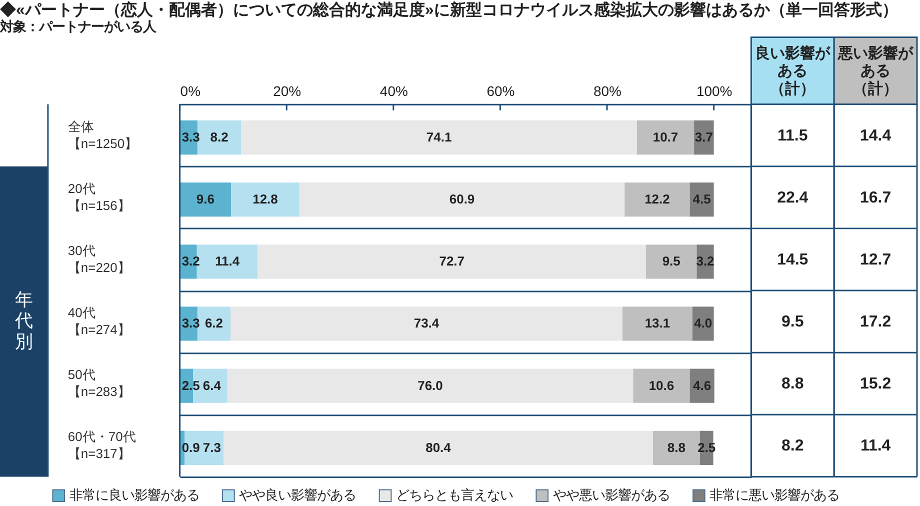 This screenshot has height=506, width=920. Describe the element at coordinates (657, 199) in the screenshot. I see `data-label: 12.2` at that location.